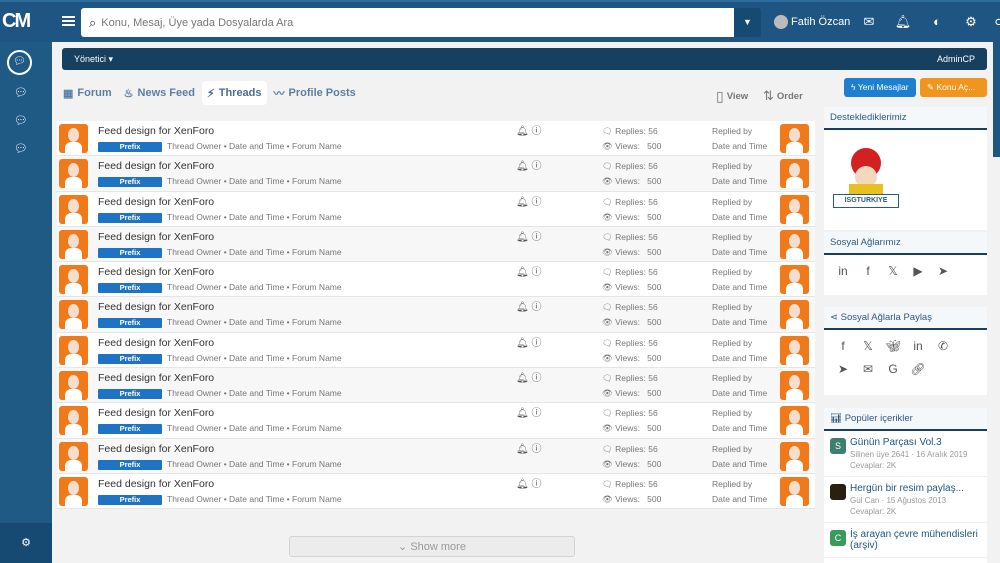 This screenshot has height=563, width=1000. I want to click on scrollbar, so click(996, 99).